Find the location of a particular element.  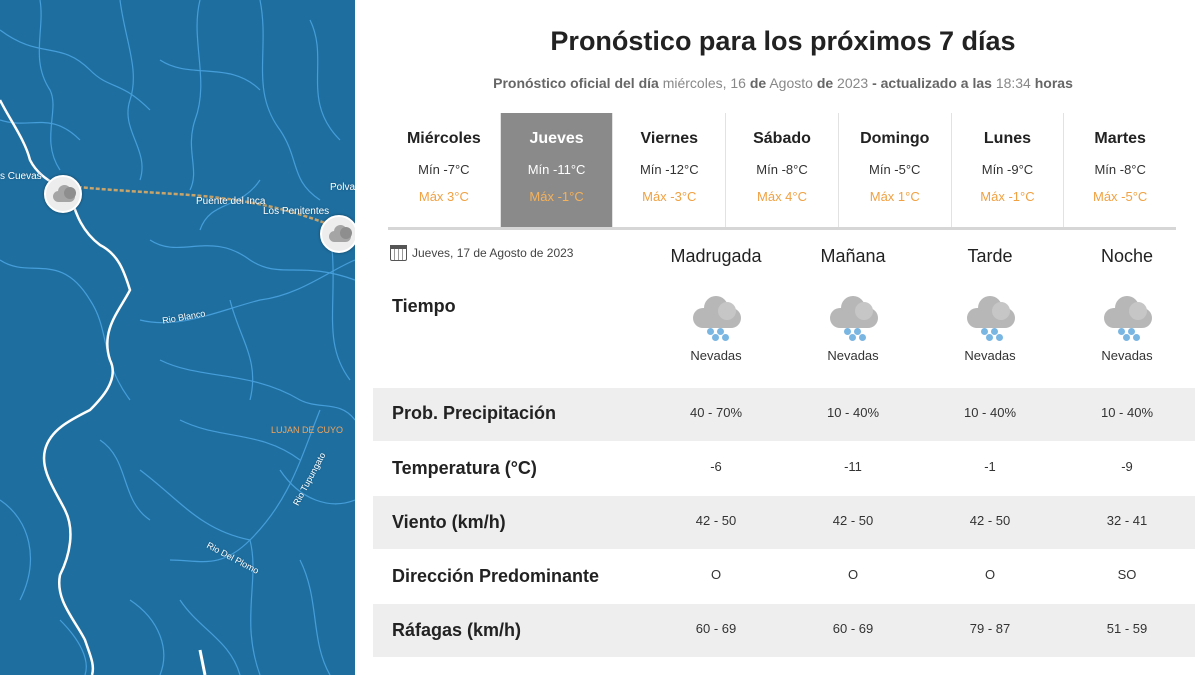

row-label-tiempo: Tiempo is located at coordinates (424, 306).